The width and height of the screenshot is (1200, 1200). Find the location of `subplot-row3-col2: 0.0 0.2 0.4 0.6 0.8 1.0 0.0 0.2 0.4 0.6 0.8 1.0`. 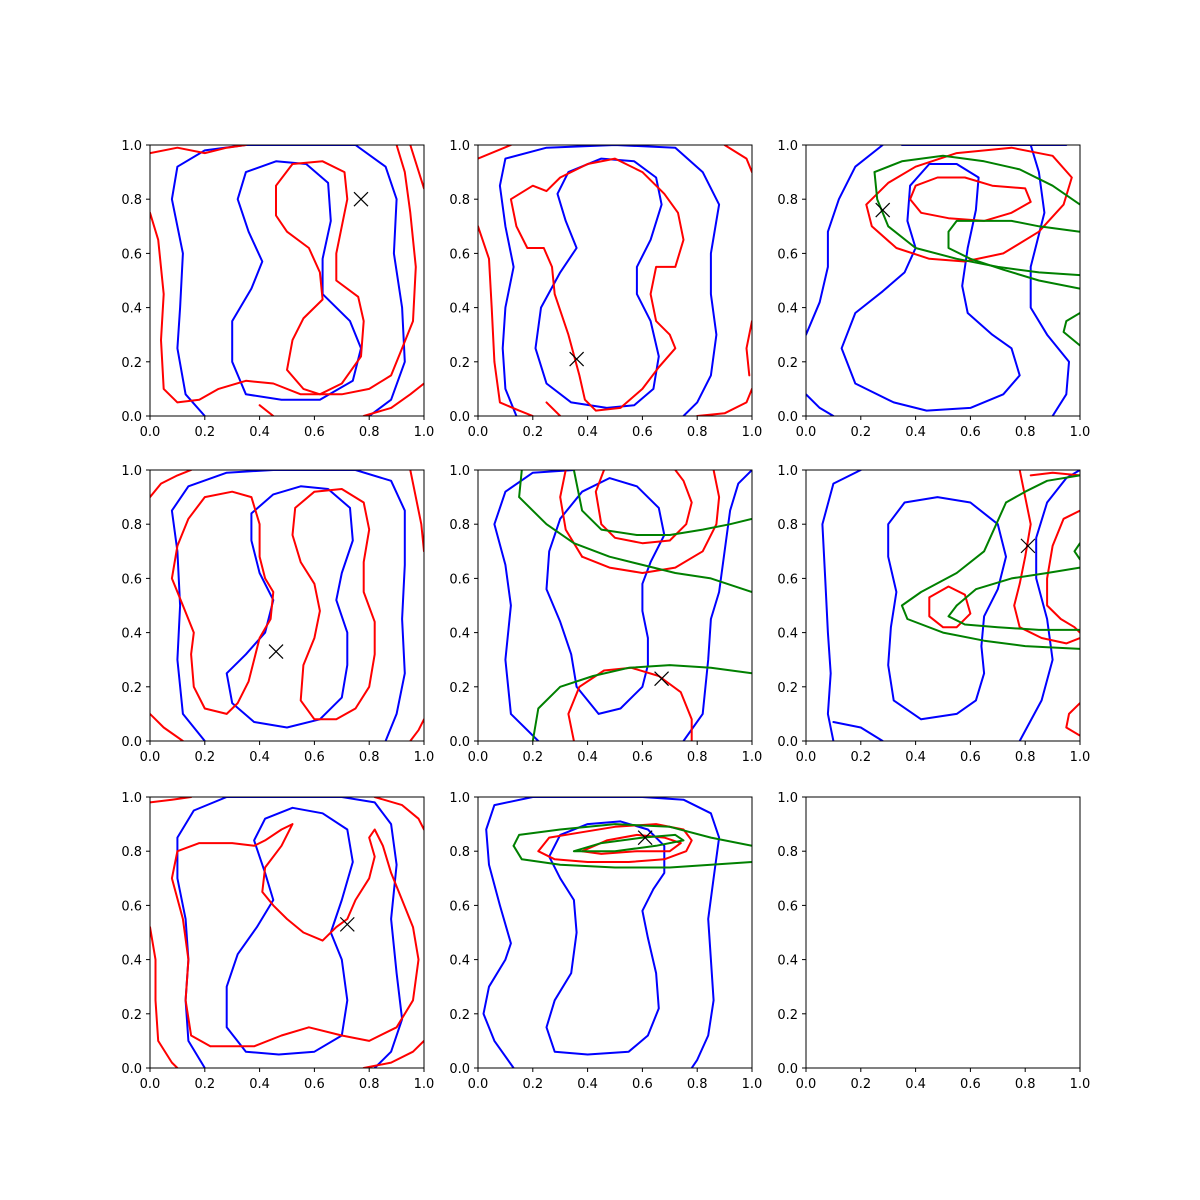

subplot-row3-col2: 0.0 0.2 0.4 0.6 0.8 1.0 0.0 0.2 0.4 0.6 0.8 1.0 is located at coordinates (605, 941).